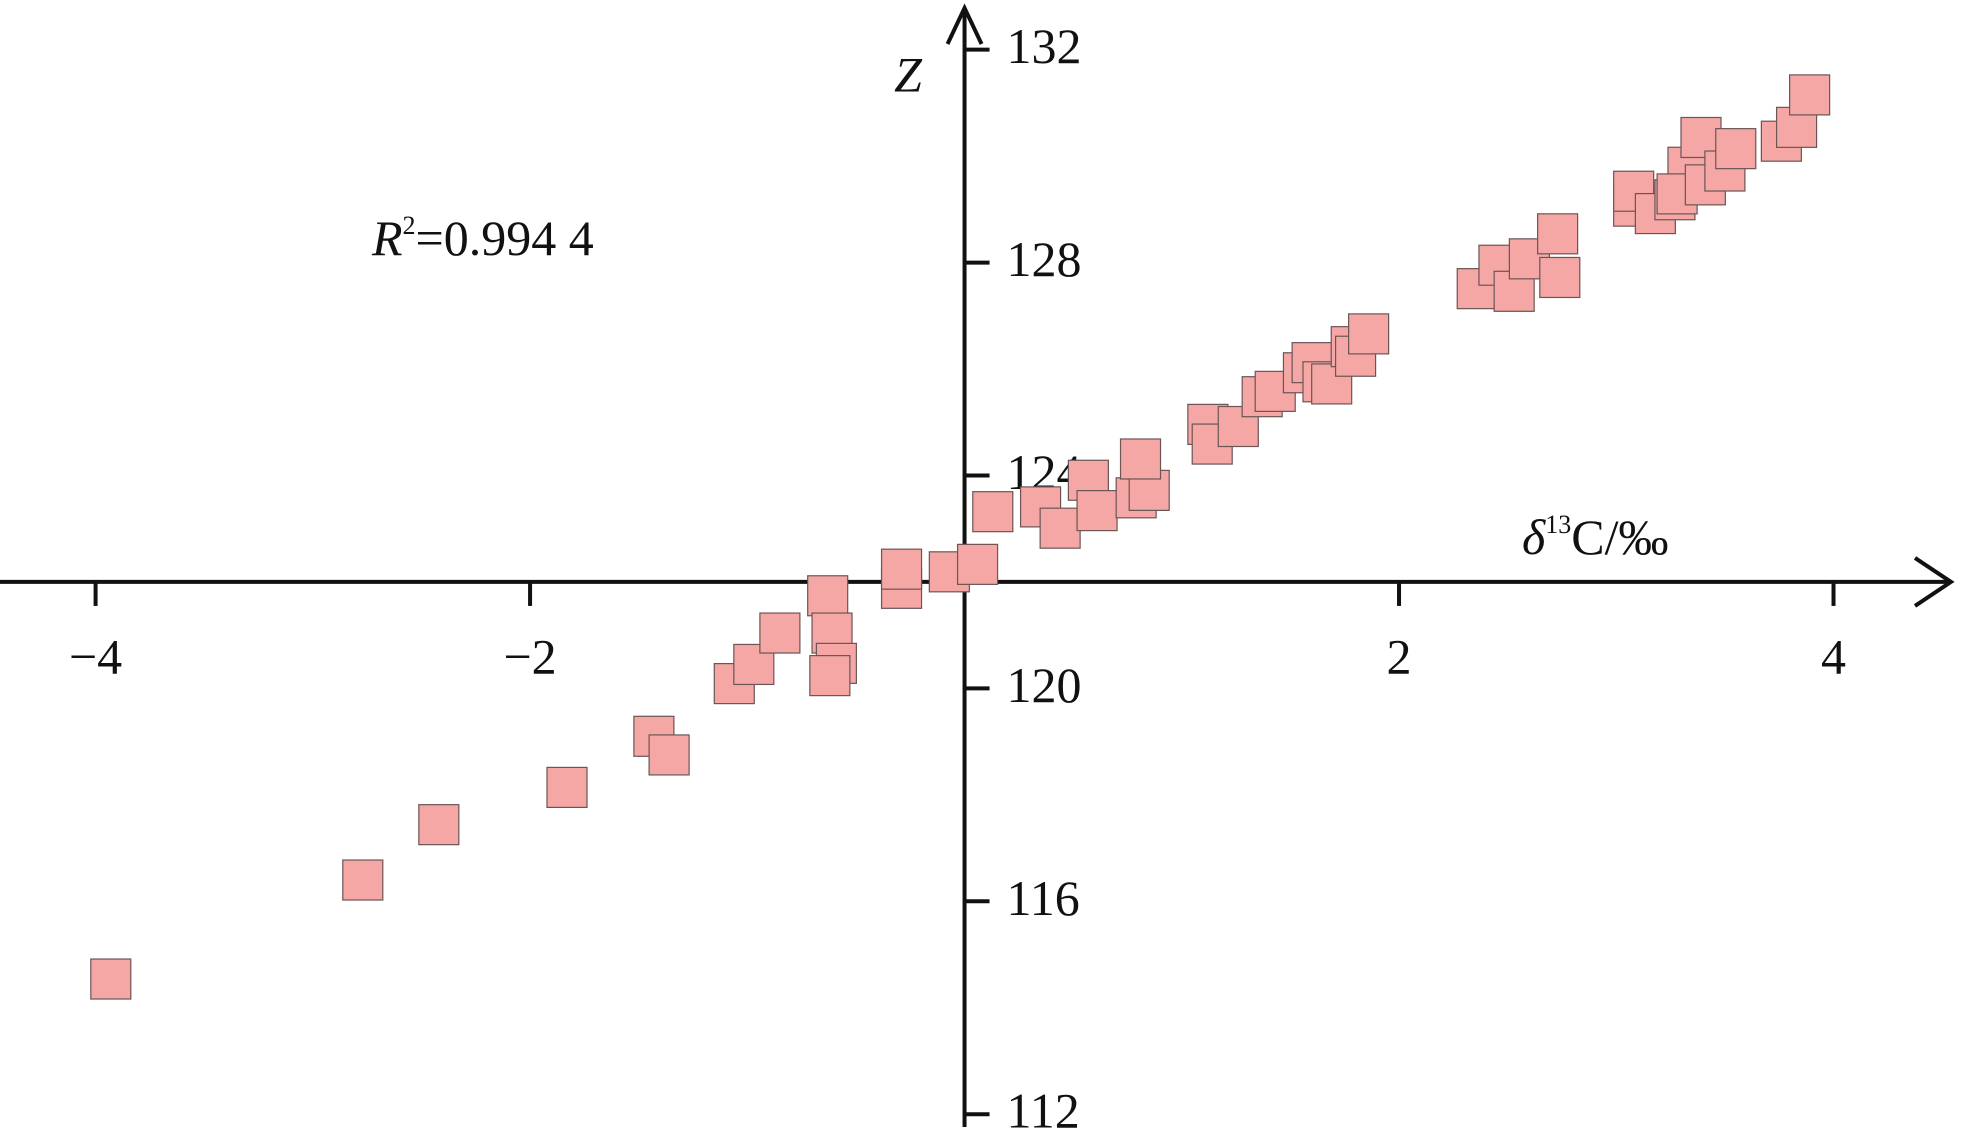  I want to click on x-label-superscript: 13, so click(1558, 524).